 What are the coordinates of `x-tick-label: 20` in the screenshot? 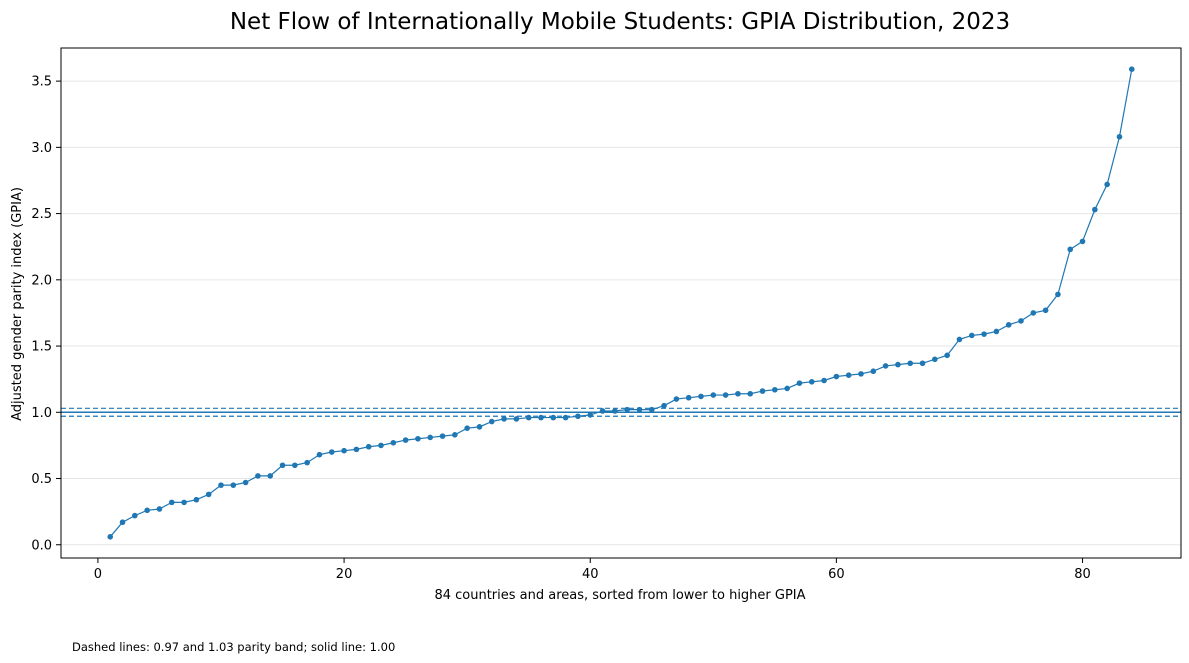 It's located at (344, 574).